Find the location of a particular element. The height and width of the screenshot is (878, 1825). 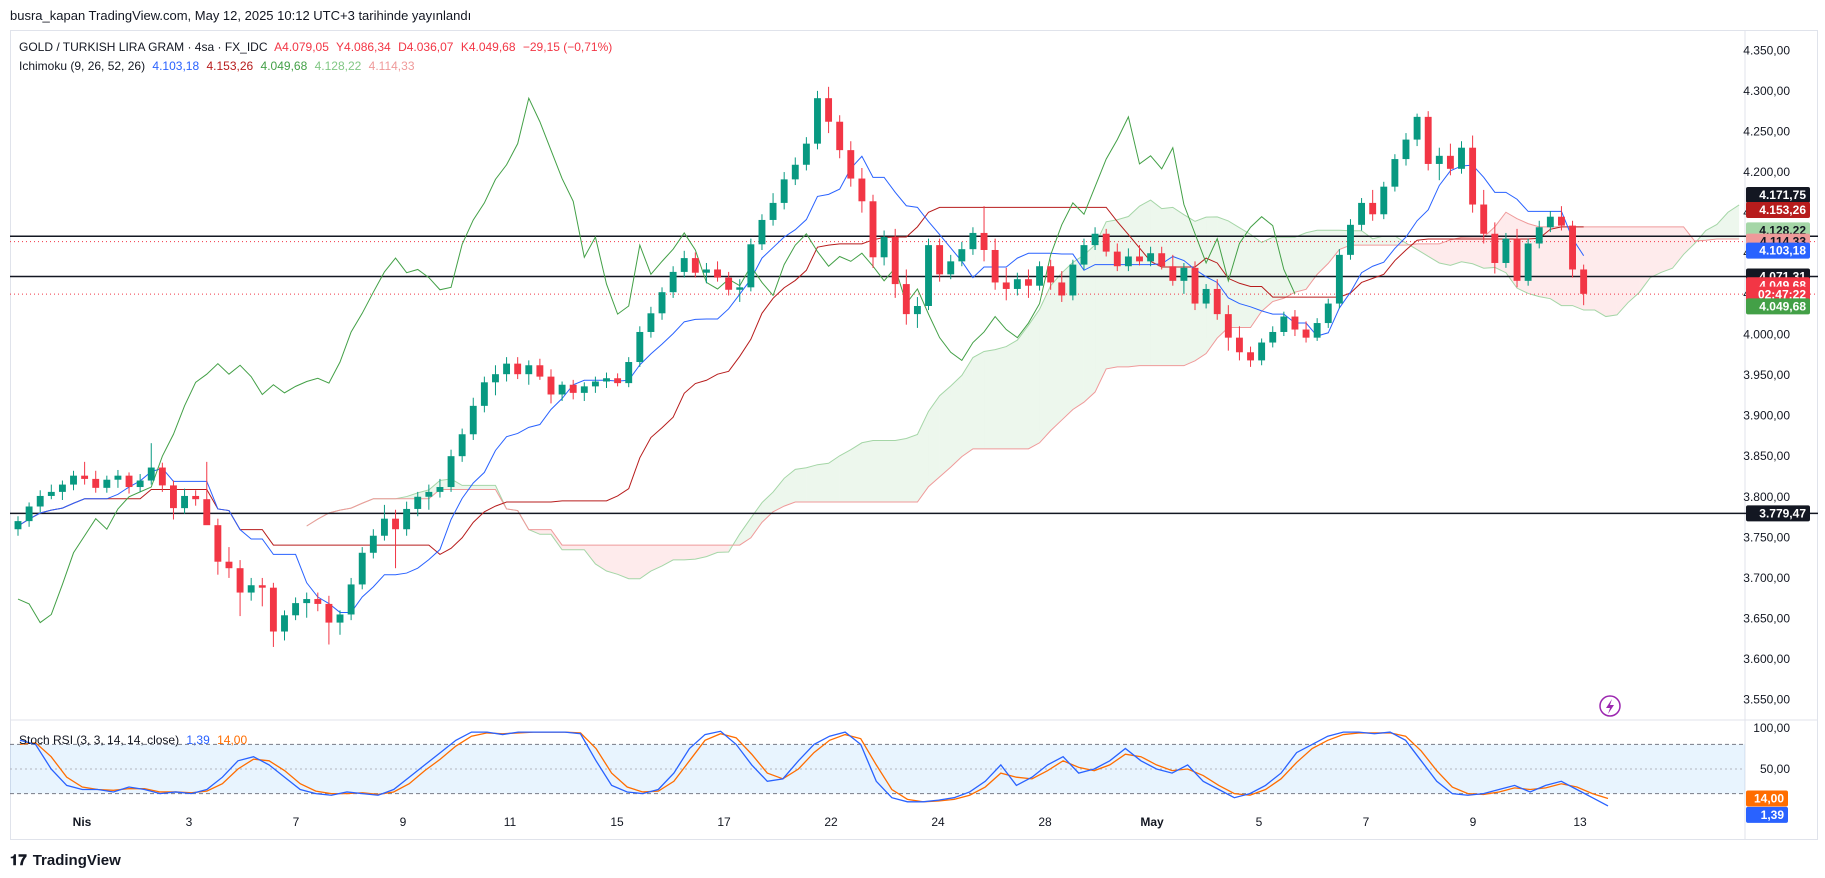

stoch-tick-label: 50,00 is located at coordinates (1775, 769).